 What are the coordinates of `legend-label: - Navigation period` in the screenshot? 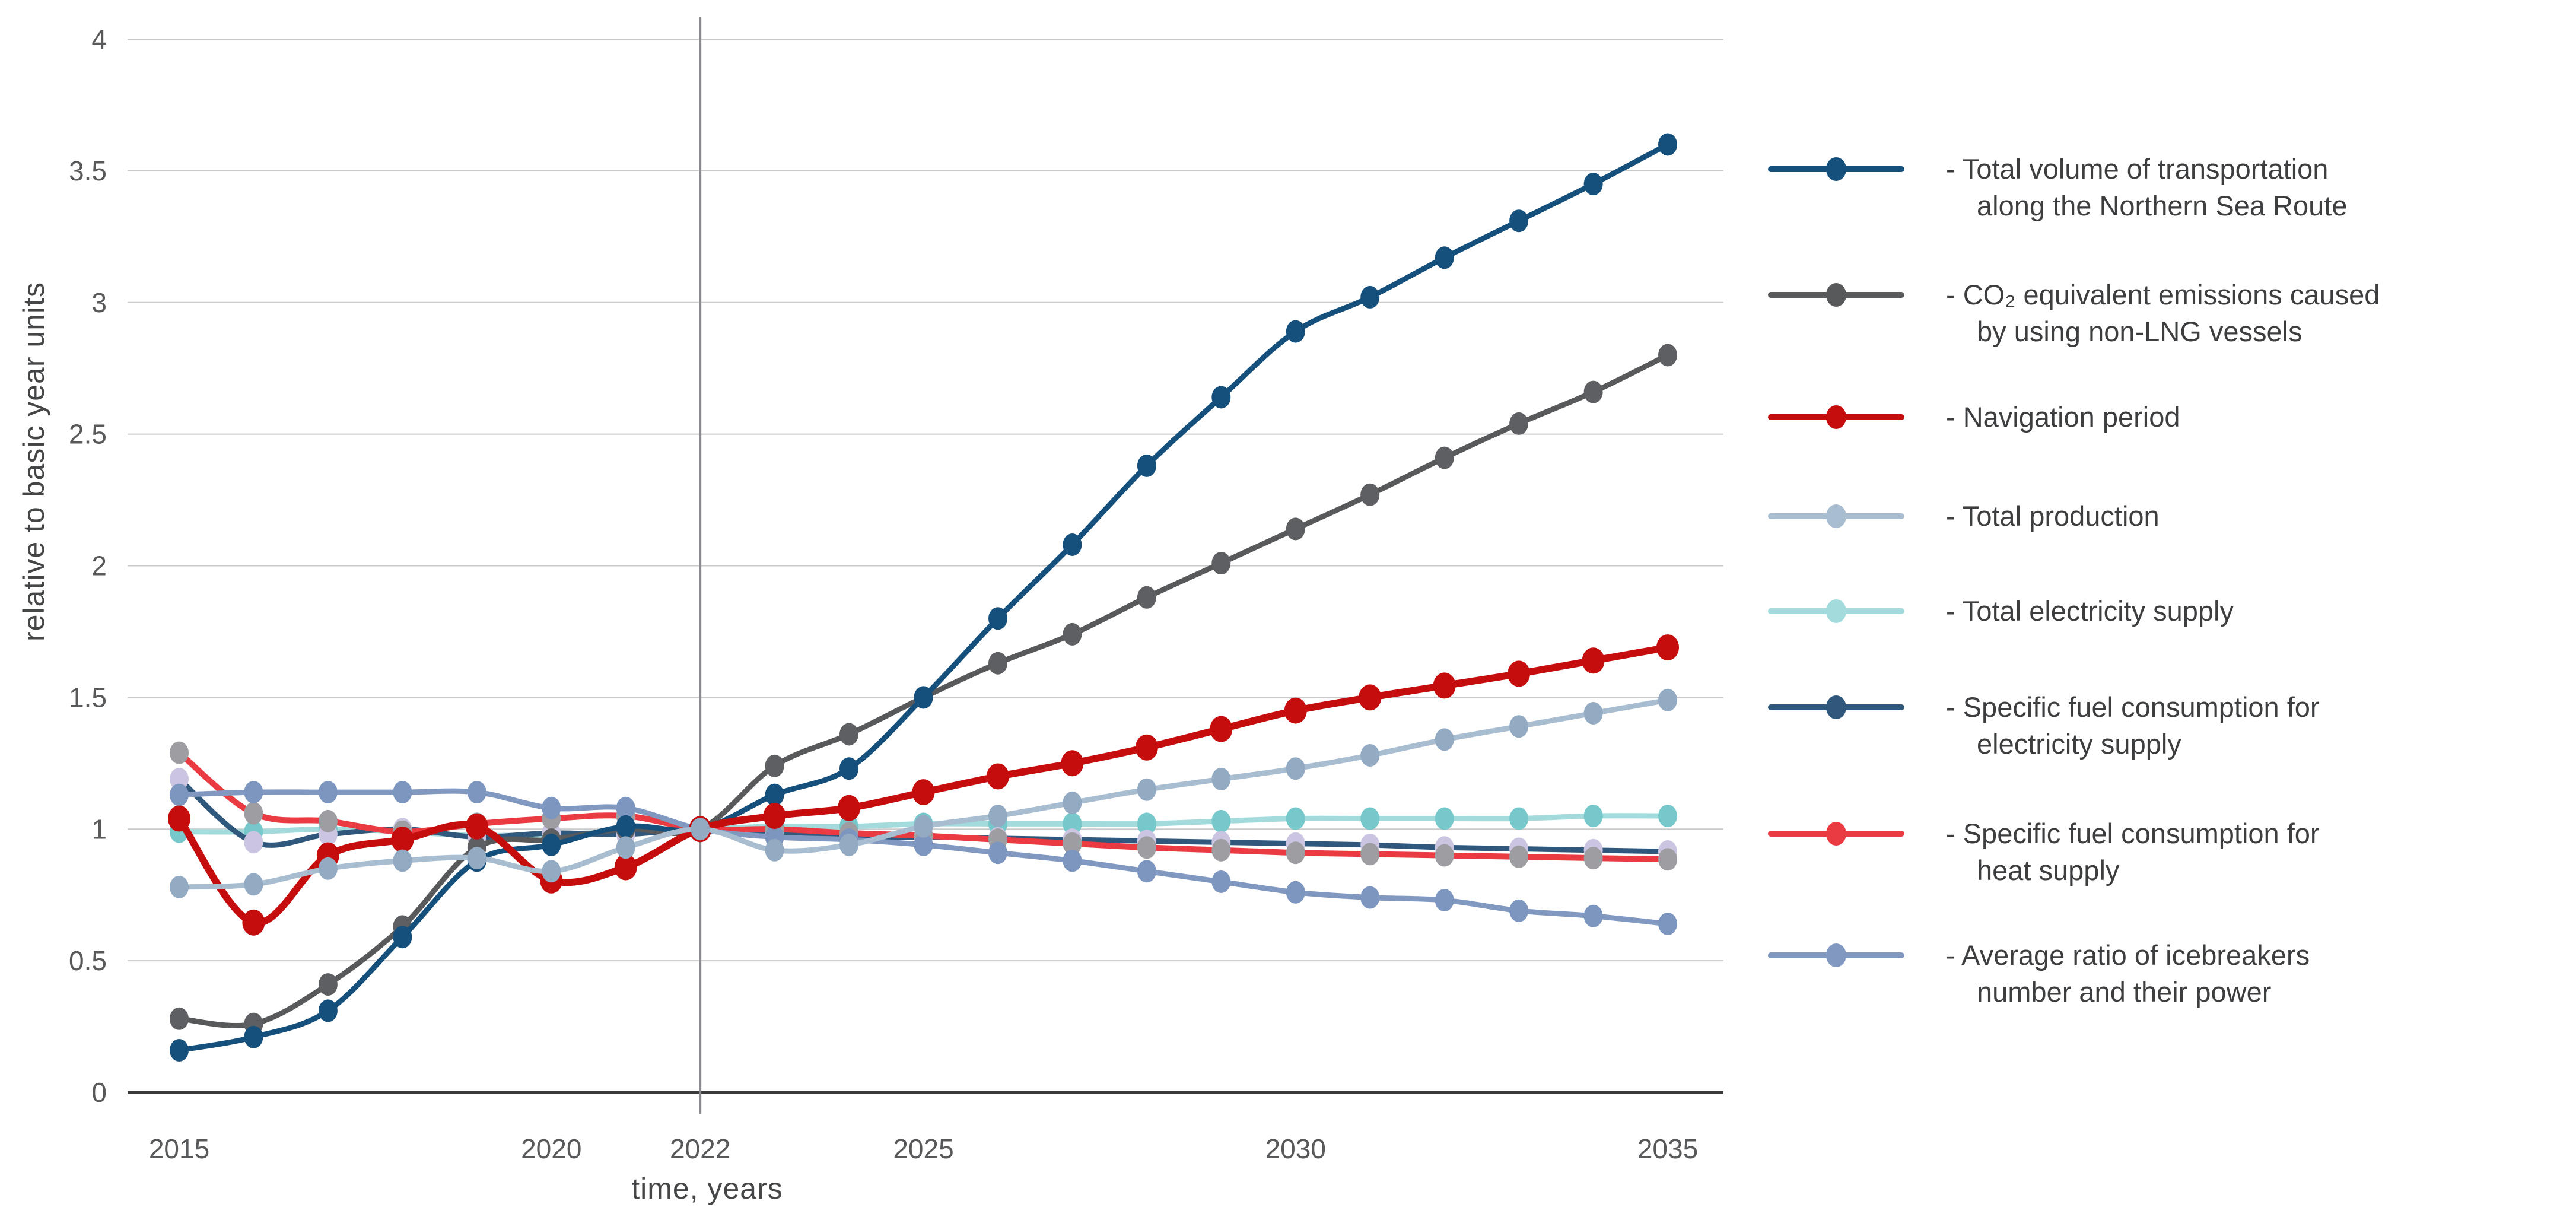 It's located at (2063, 417).